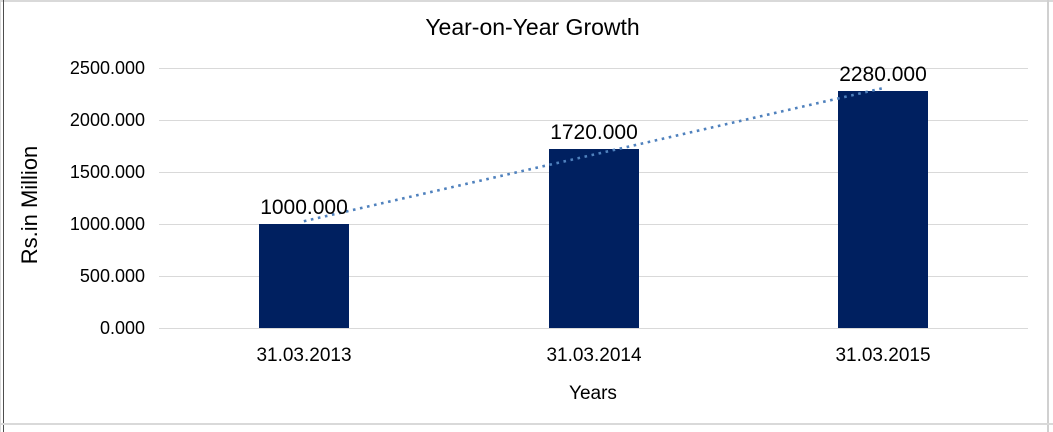  Describe the element at coordinates (883, 74) in the screenshot. I see `bar-value-label: 2280.000` at that location.